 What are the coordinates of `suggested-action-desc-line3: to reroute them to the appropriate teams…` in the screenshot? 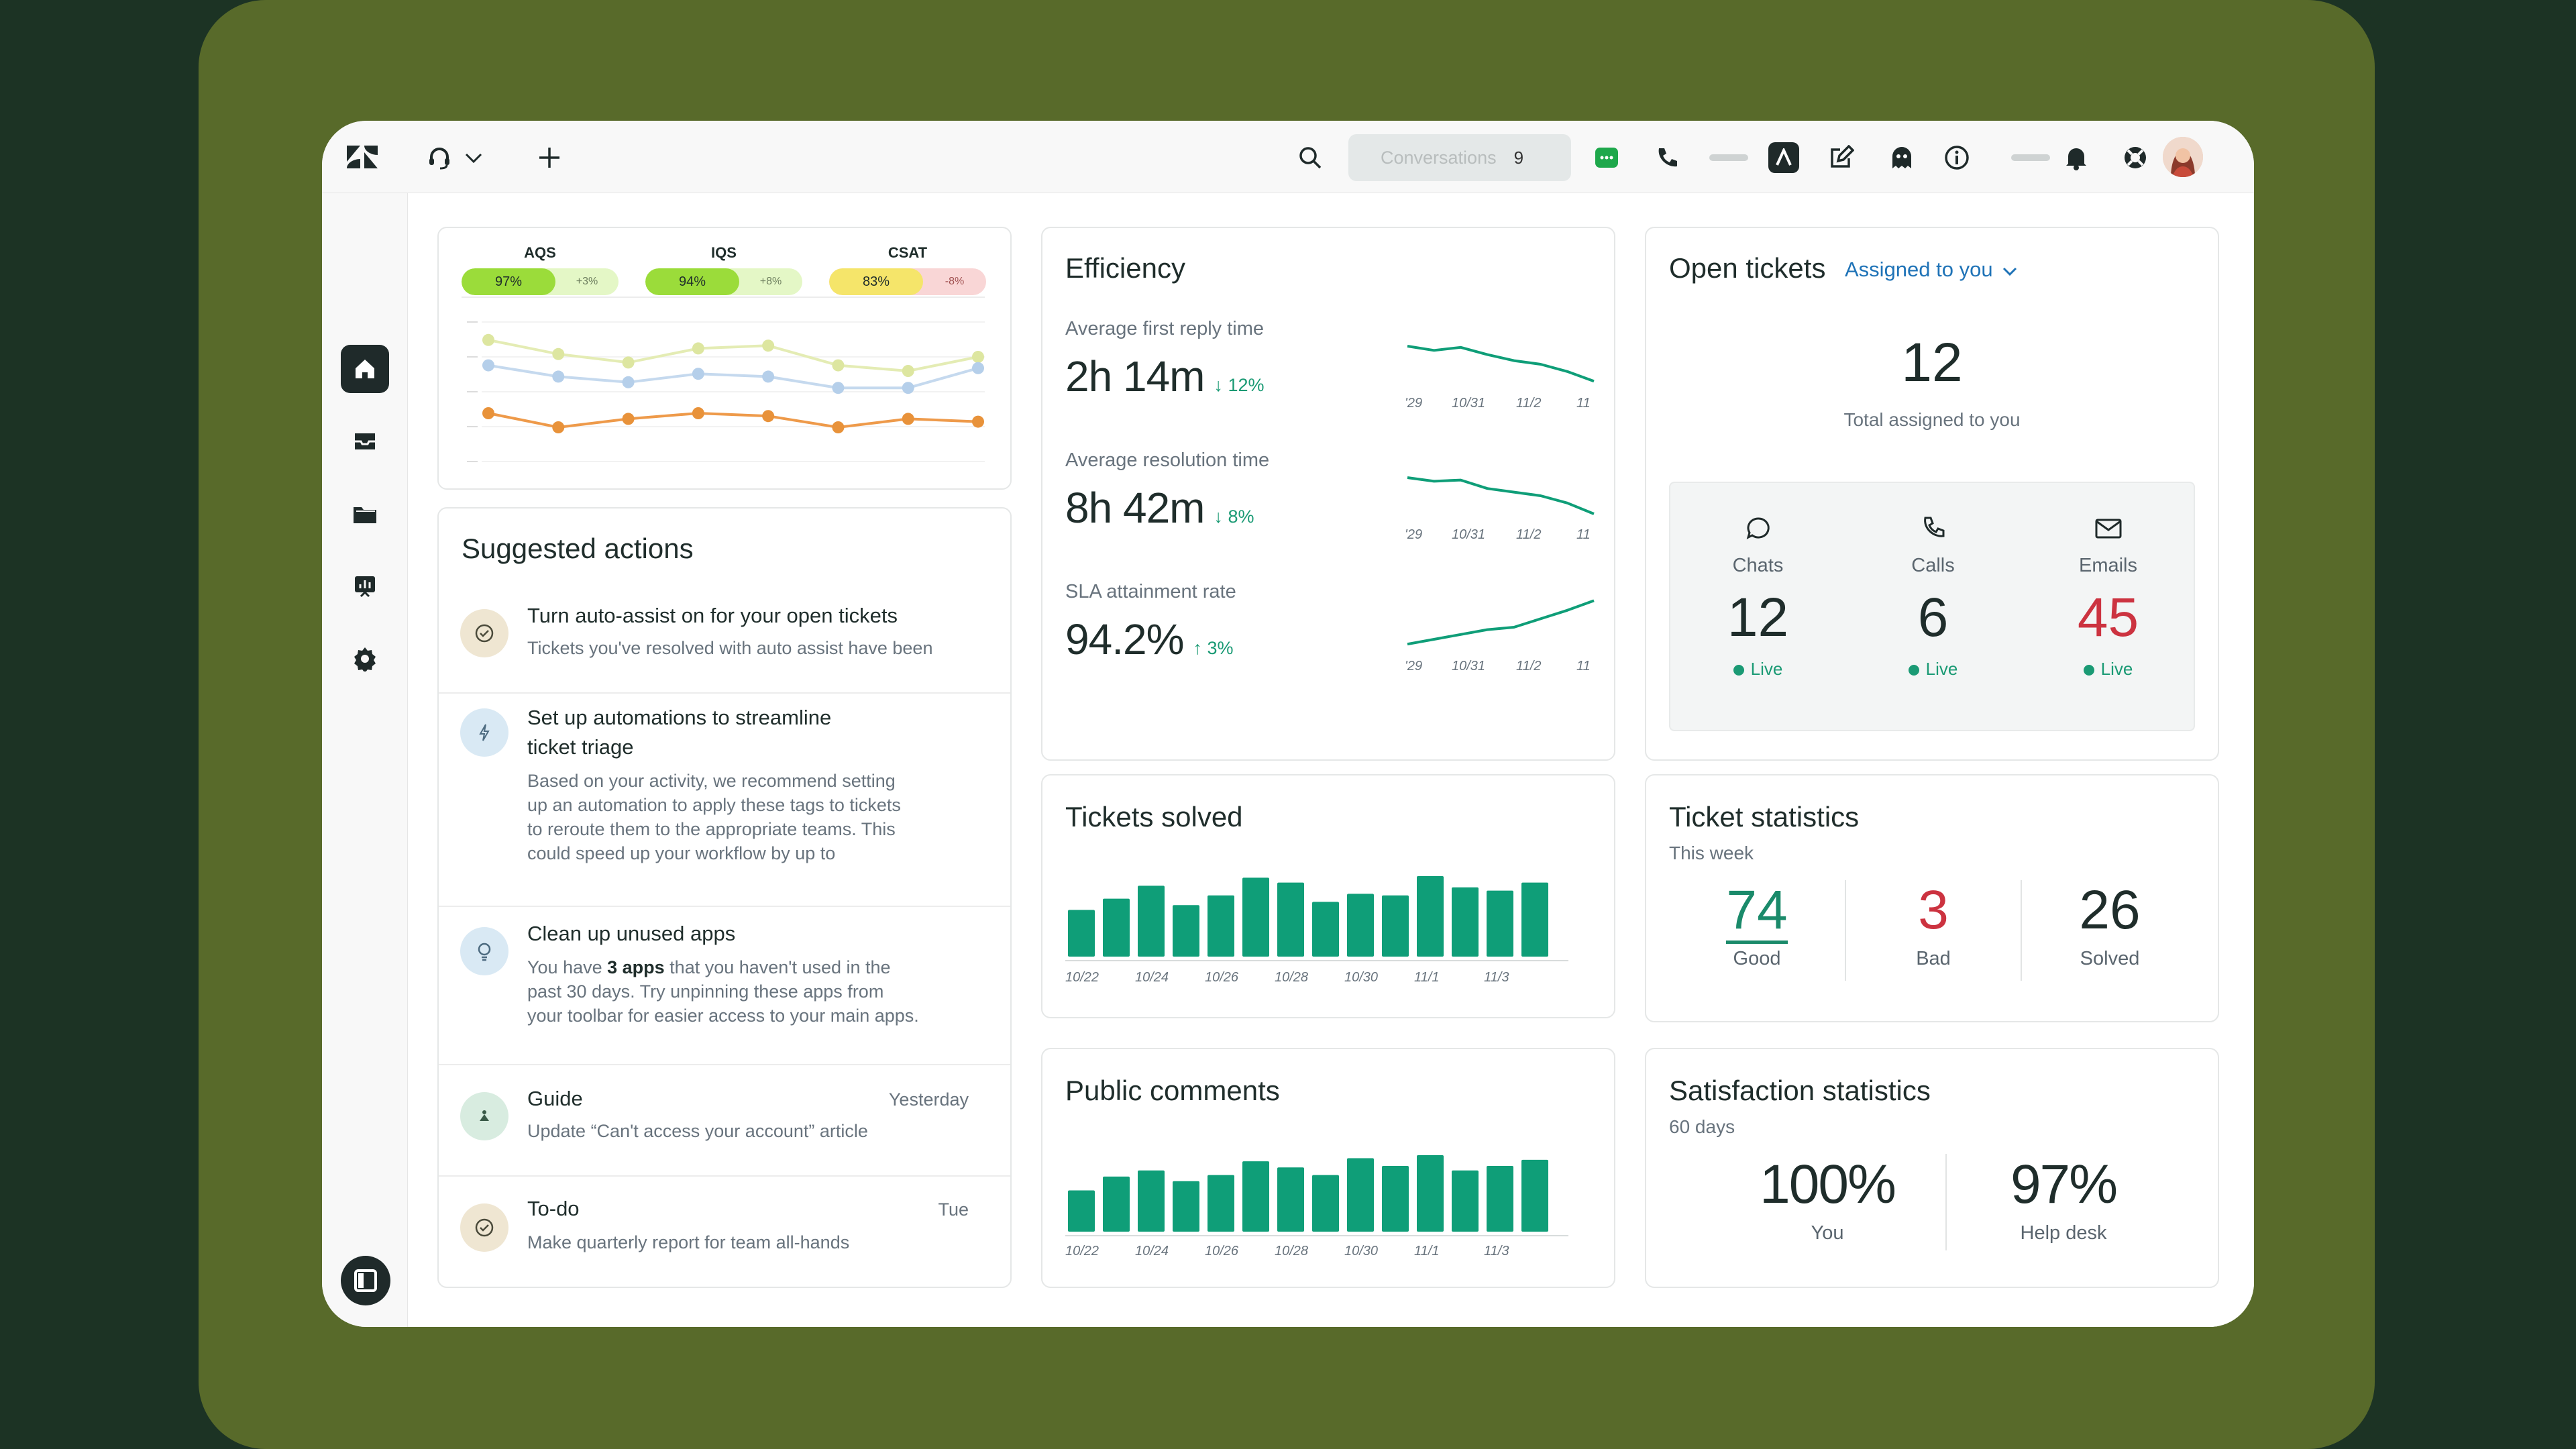 It's located at (711, 829).